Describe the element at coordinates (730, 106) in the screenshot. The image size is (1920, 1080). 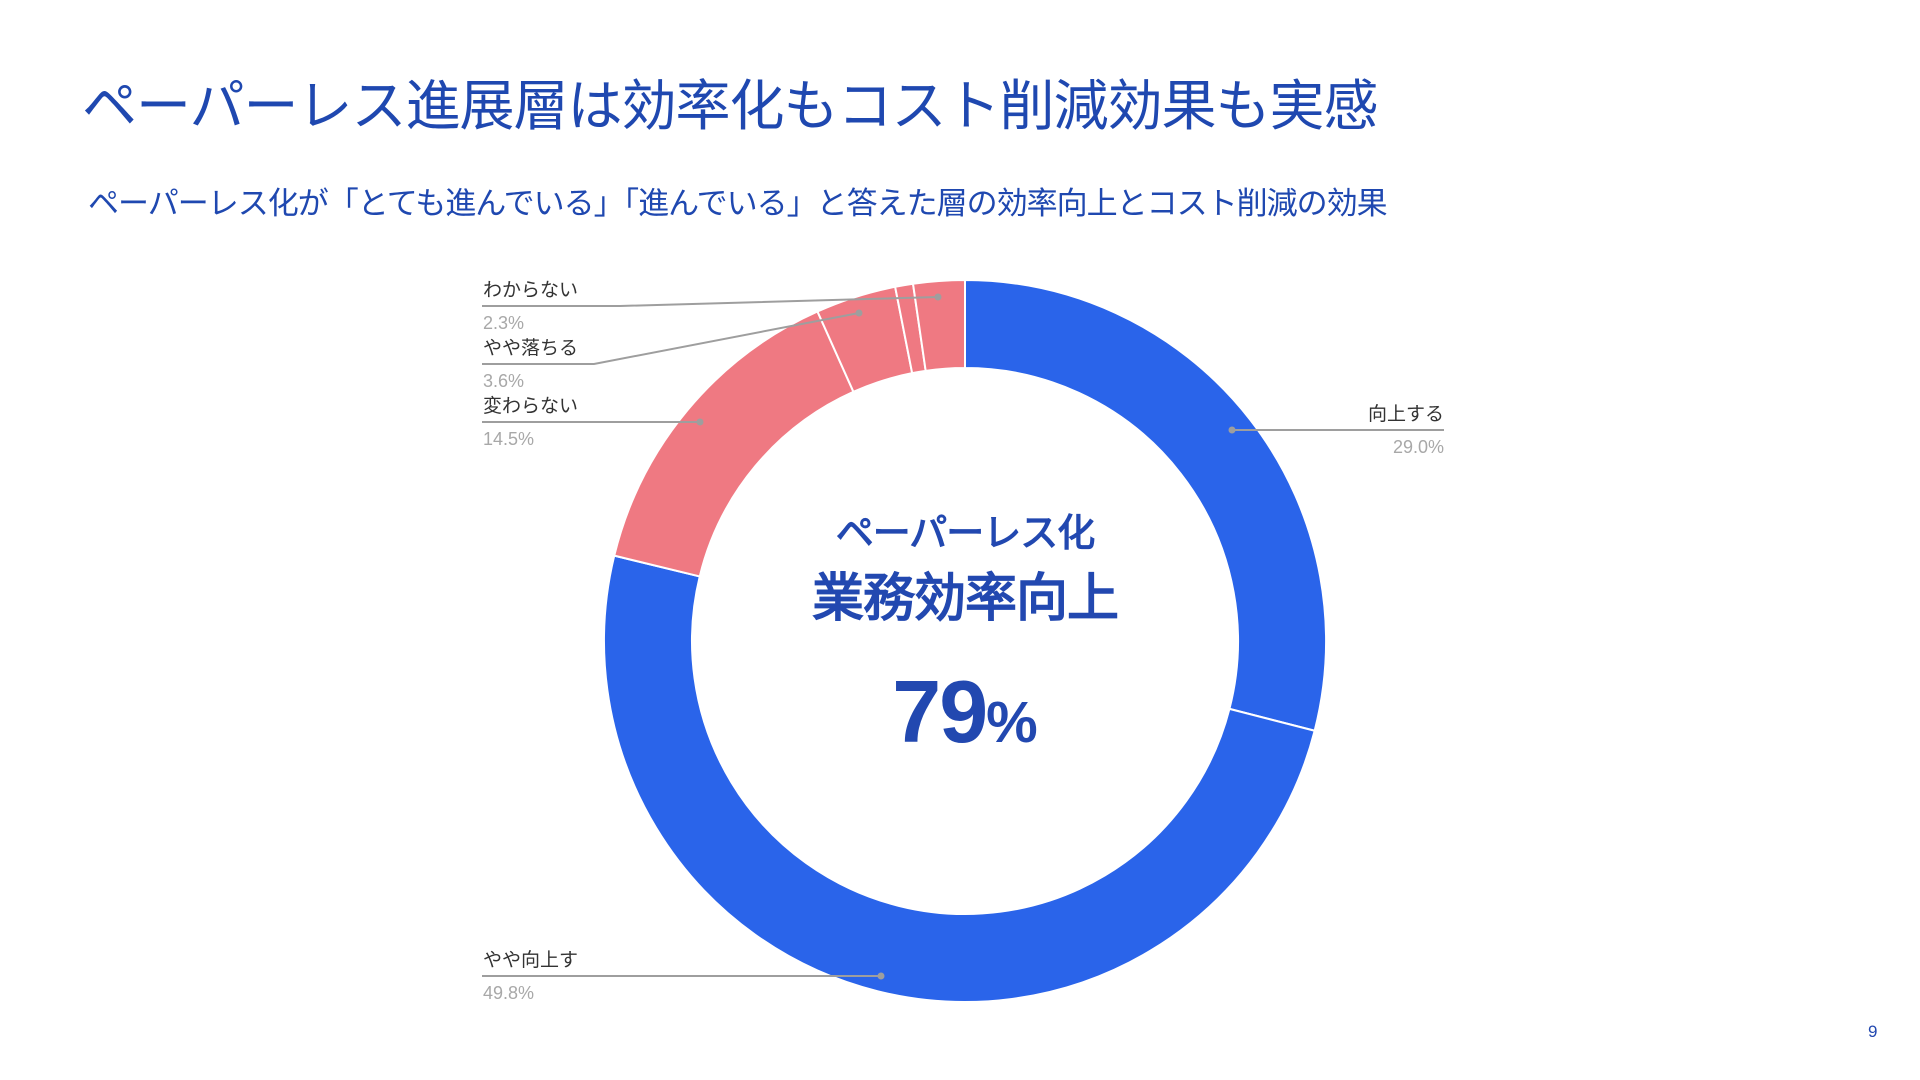
I see `slide-title: ペーパーレス進展層は効率化もコスト削減効果も実感` at that location.